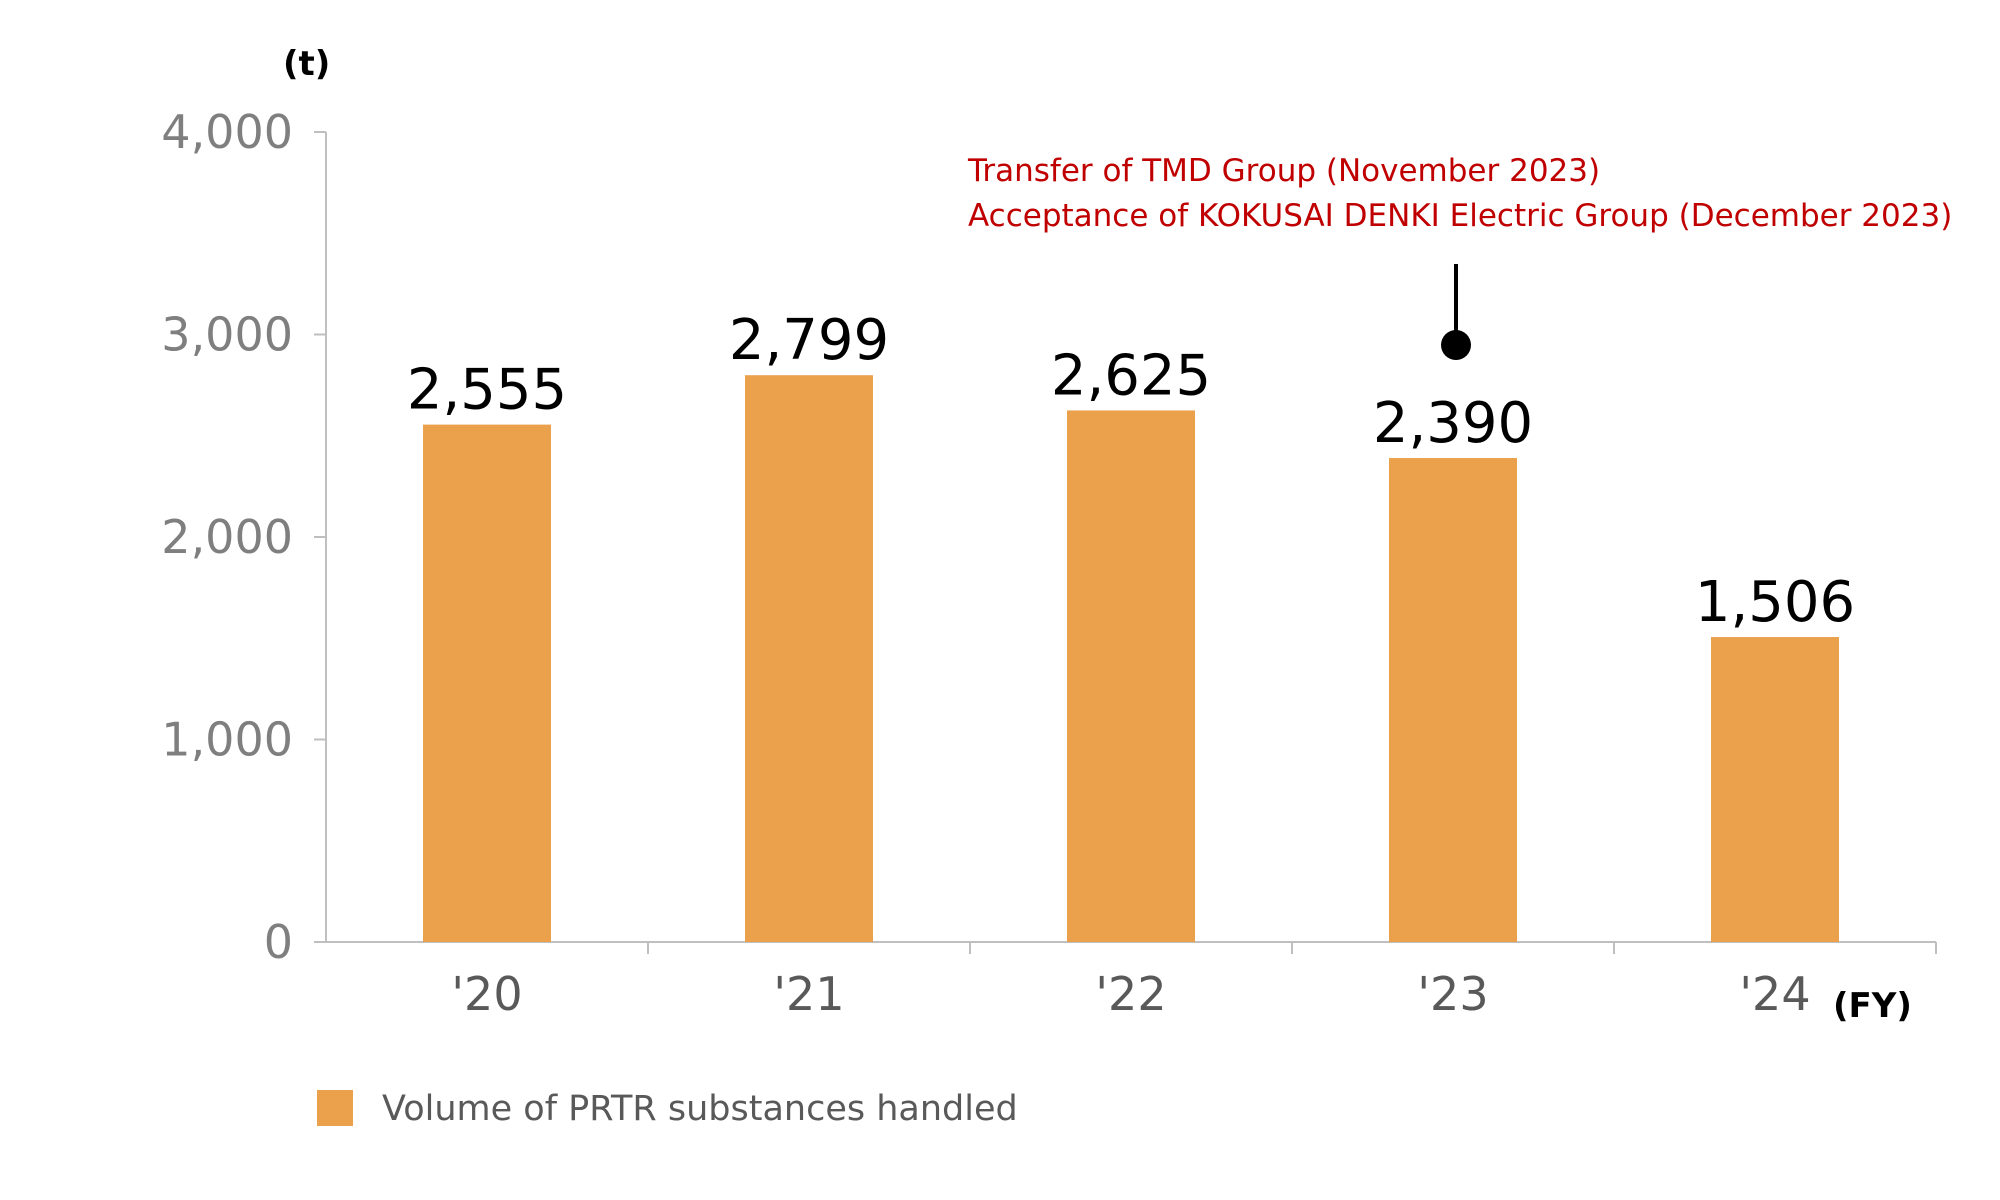  Describe the element at coordinates (227, 335) in the screenshot. I see `y-tick-label: 3,000` at that location.